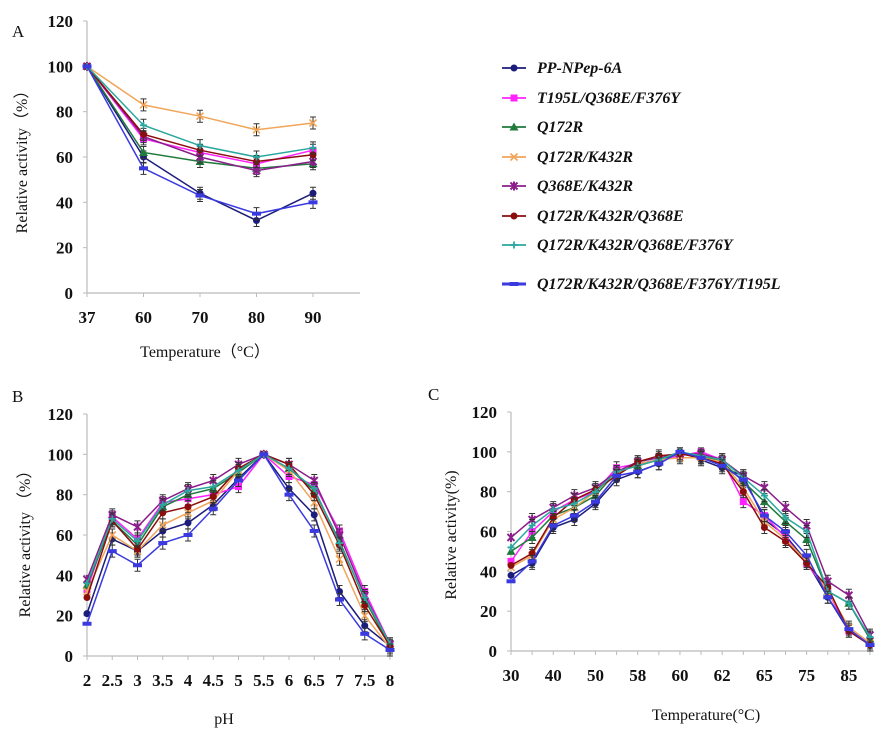 This screenshot has width=886, height=735. I want to click on x-tick-label: 3, so click(137, 680).